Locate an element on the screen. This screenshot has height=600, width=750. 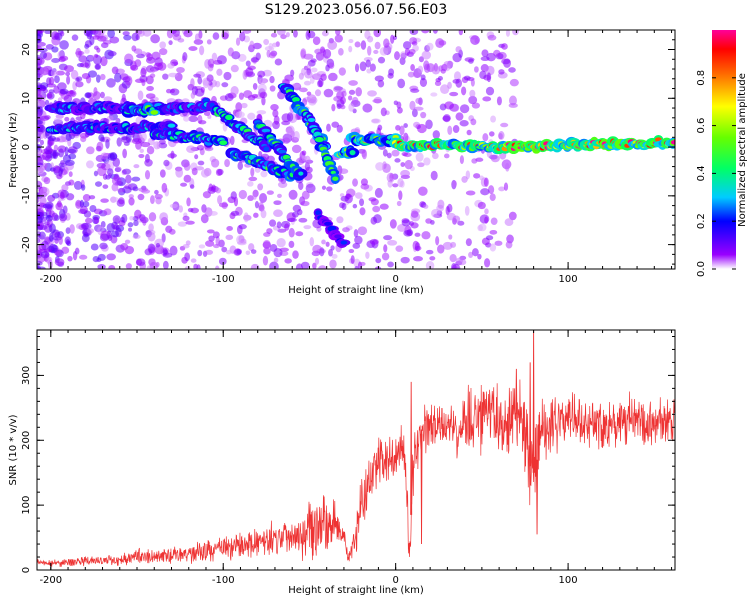
x-tick-label: -200 is located at coordinates (50, 279).